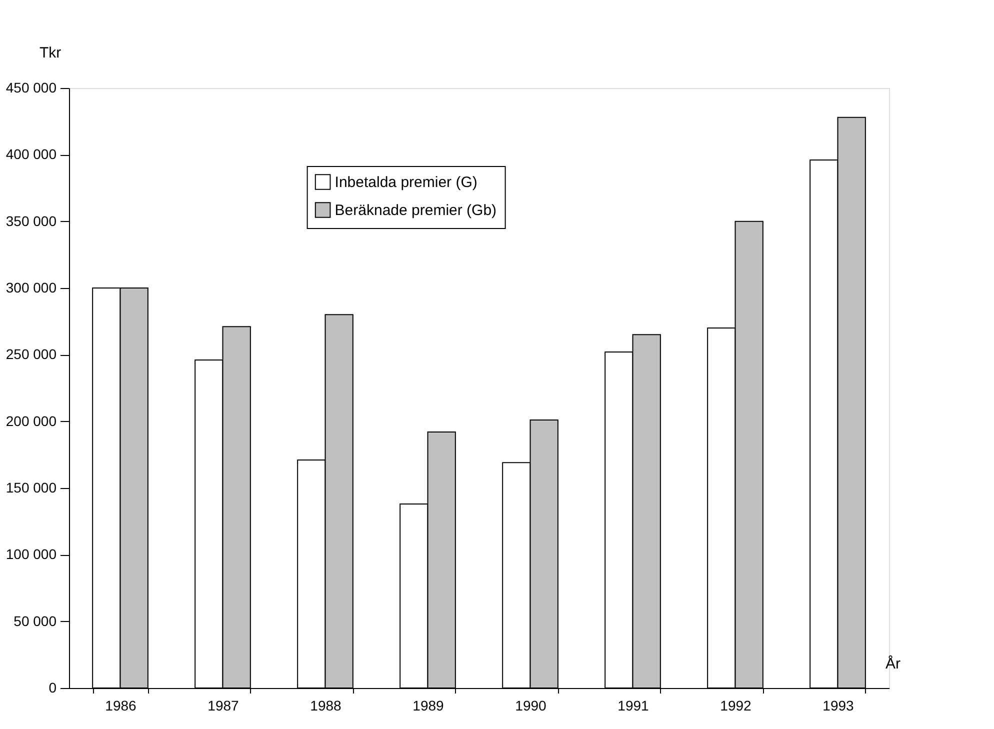  I want to click on y-tick-label: 350 000, so click(31, 220).